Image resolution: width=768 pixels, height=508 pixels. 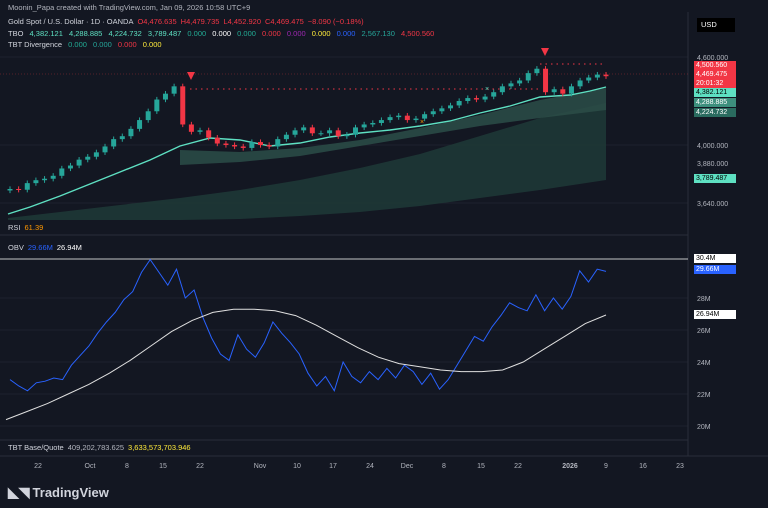 What do you see at coordinates (715, 92) in the screenshot?
I see `price-tag: 4,382.121` at bounding box center [715, 92].